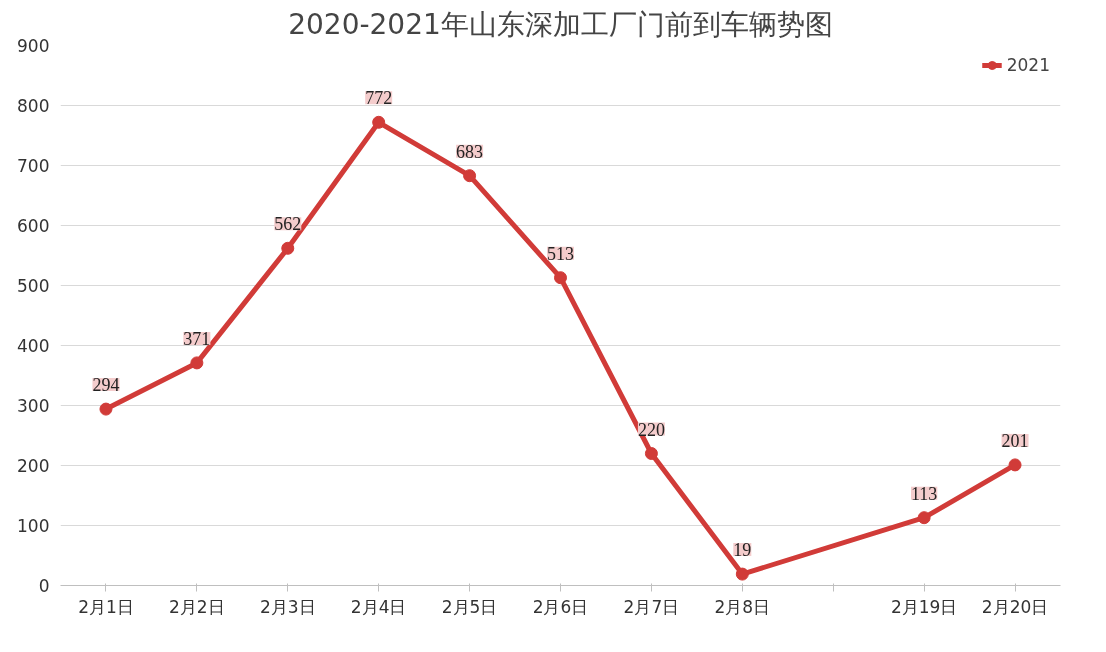 This screenshot has height=652, width=1106. What do you see at coordinates (924, 606) in the screenshot?
I see `x-tick-label: 2月19日` at bounding box center [924, 606].